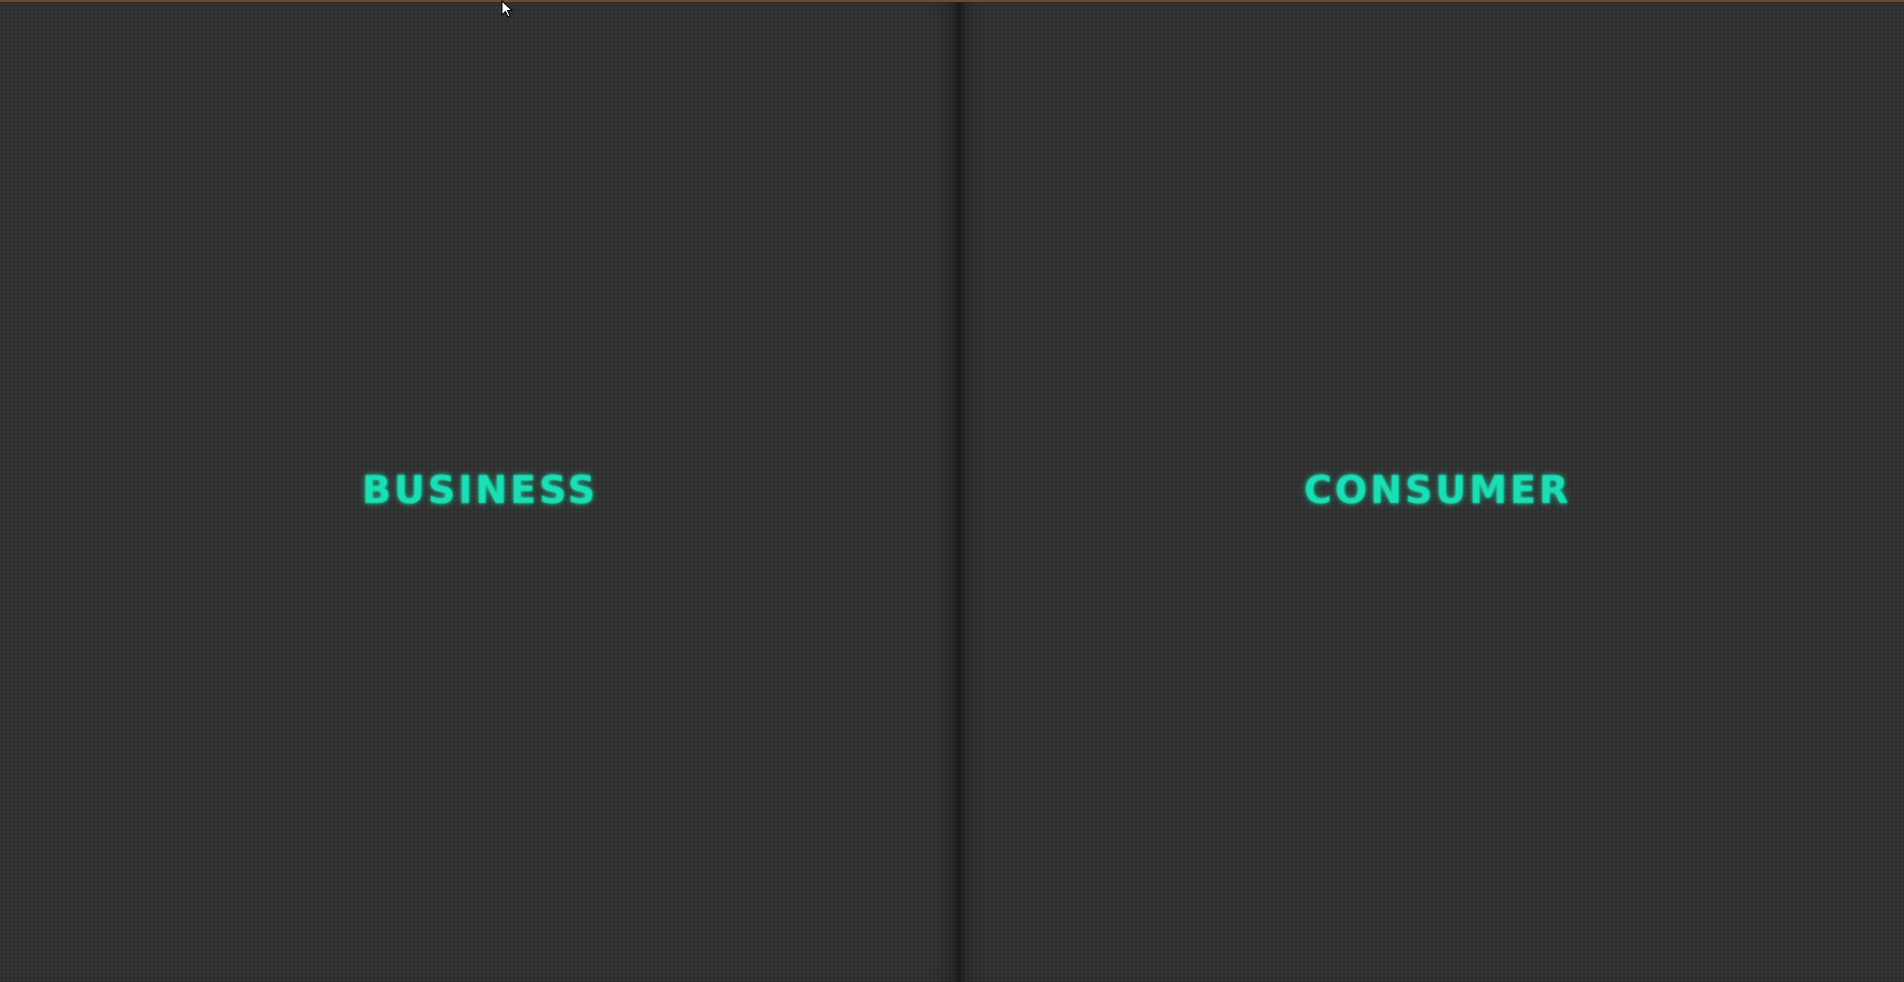 The width and height of the screenshot is (1904, 982). Describe the element at coordinates (952, 1) in the screenshot. I see `top-edge-strip` at that location.